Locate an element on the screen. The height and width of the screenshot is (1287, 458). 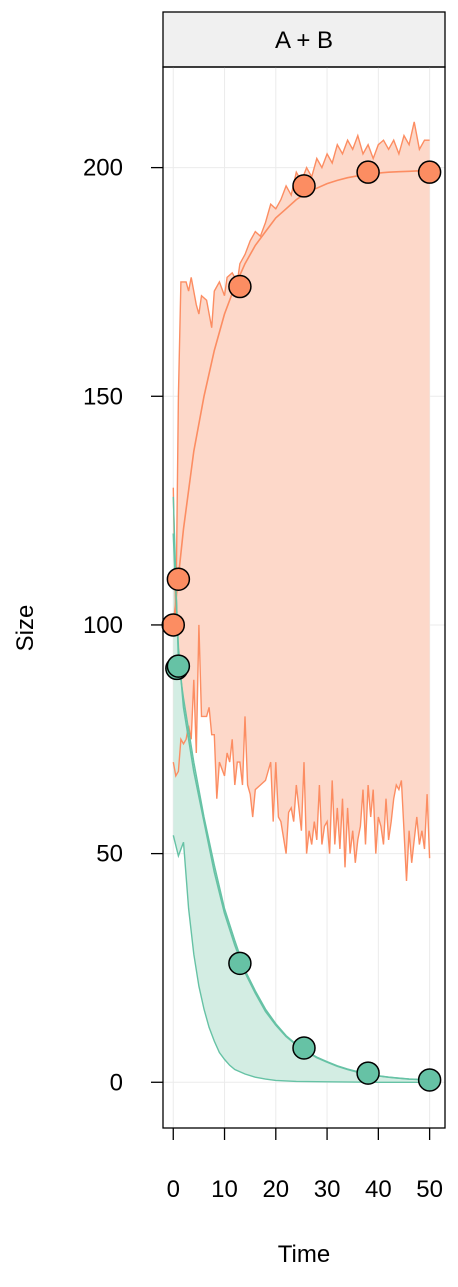
strip-background is located at coordinates (304, 39).